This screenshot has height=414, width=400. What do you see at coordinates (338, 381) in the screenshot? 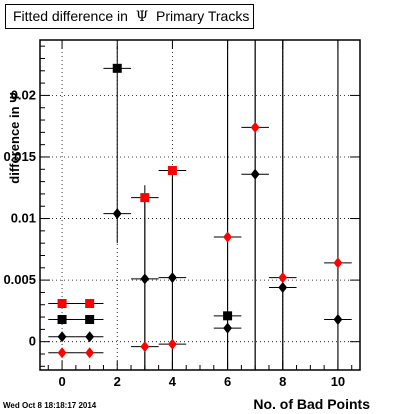
I see `x-tick-label: 10` at bounding box center [338, 381].